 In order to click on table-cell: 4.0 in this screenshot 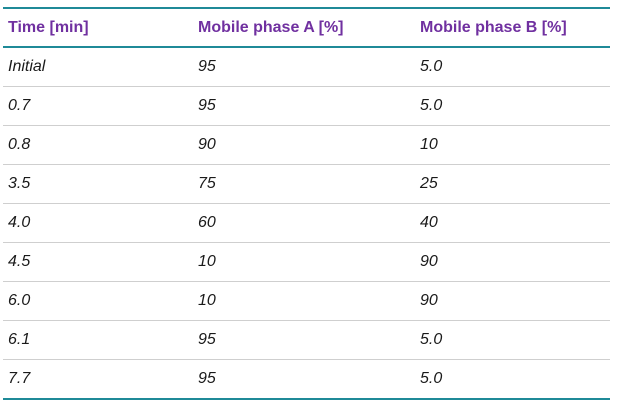, I will do `click(98, 223)`.